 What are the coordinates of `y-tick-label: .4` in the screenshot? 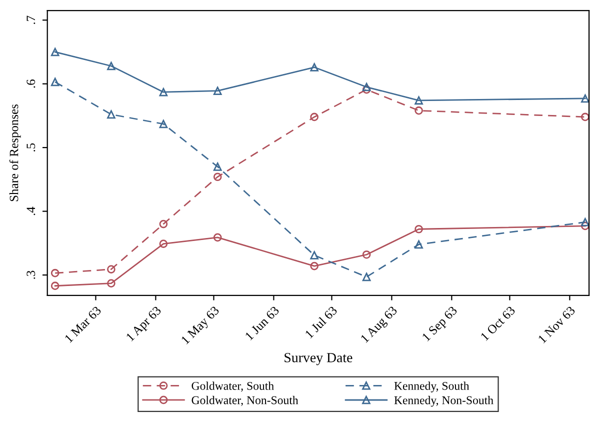 It's located at (31, 211).